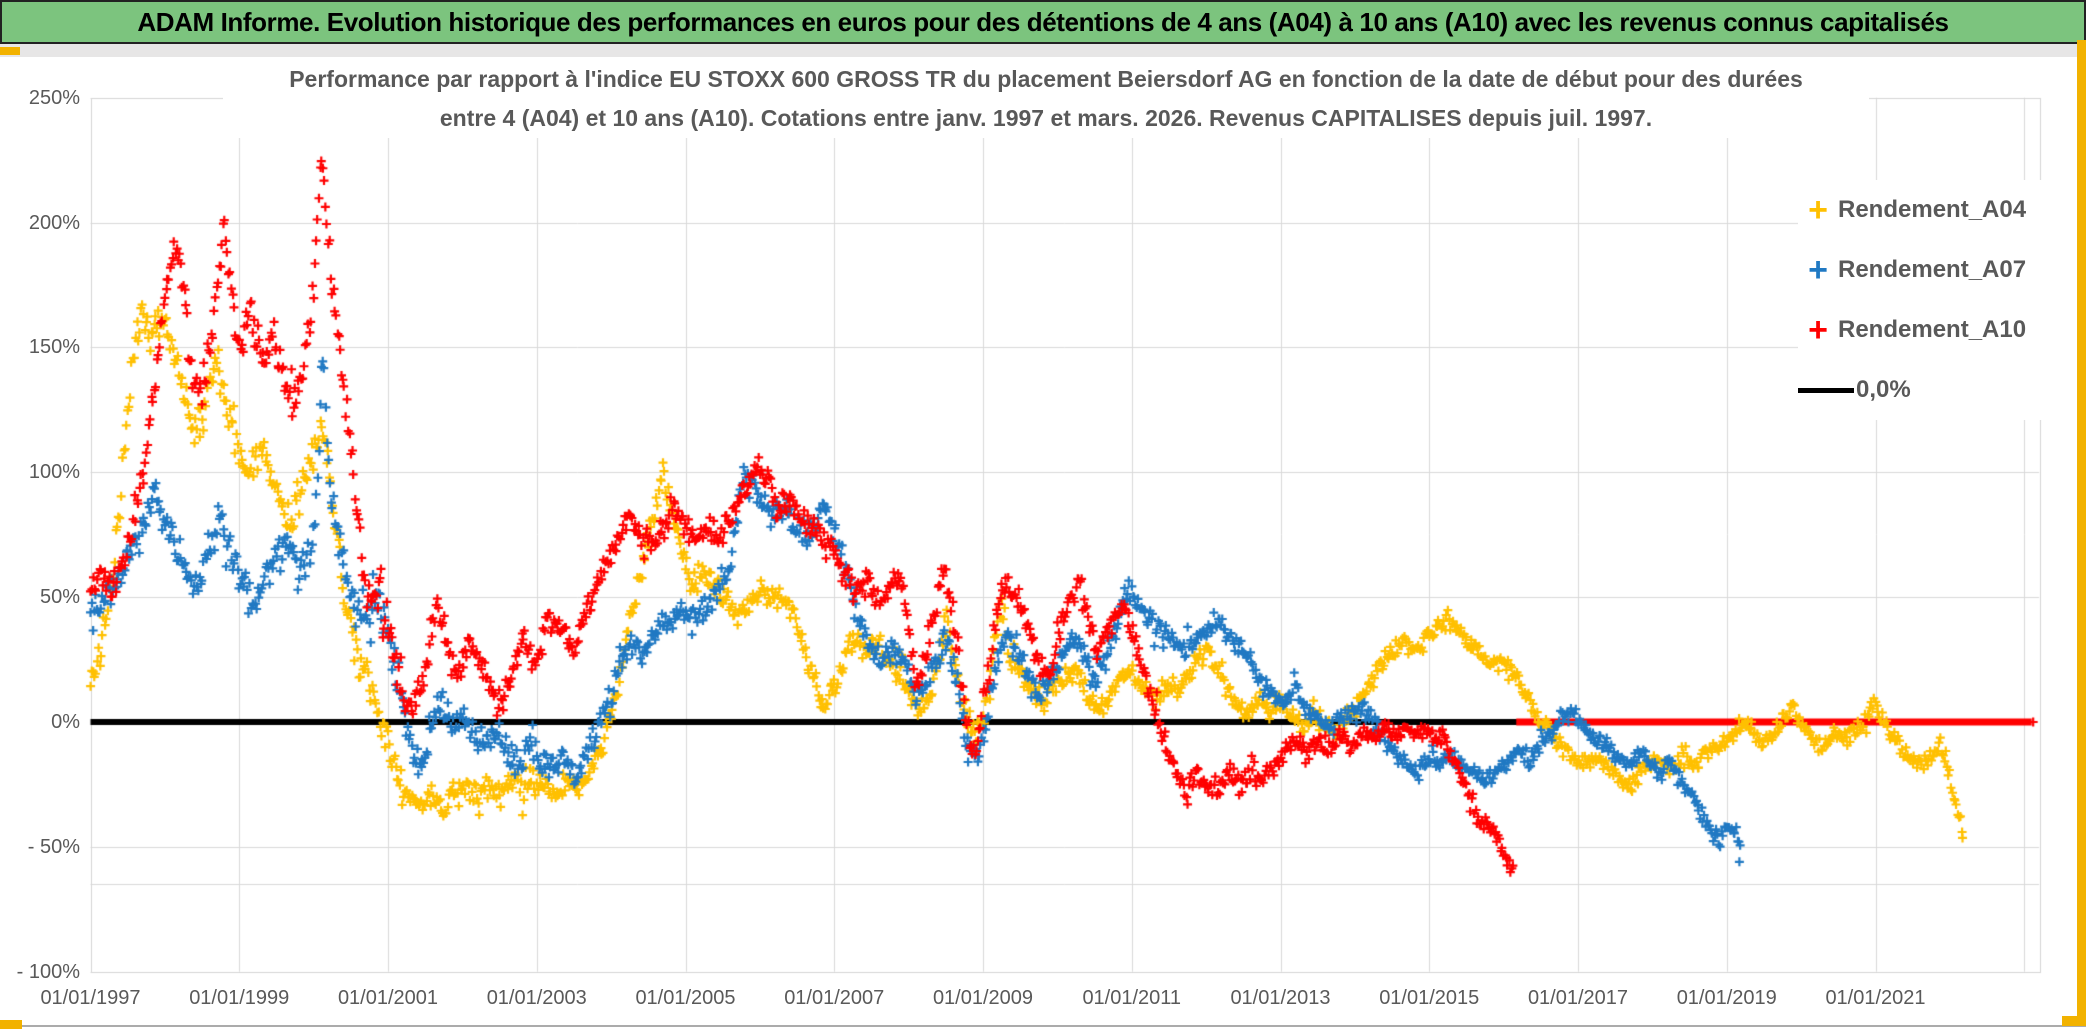 Image resolution: width=2086 pixels, height=1031 pixels. I want to click on legend-label: Rendement_A07, so click(1932, 269).